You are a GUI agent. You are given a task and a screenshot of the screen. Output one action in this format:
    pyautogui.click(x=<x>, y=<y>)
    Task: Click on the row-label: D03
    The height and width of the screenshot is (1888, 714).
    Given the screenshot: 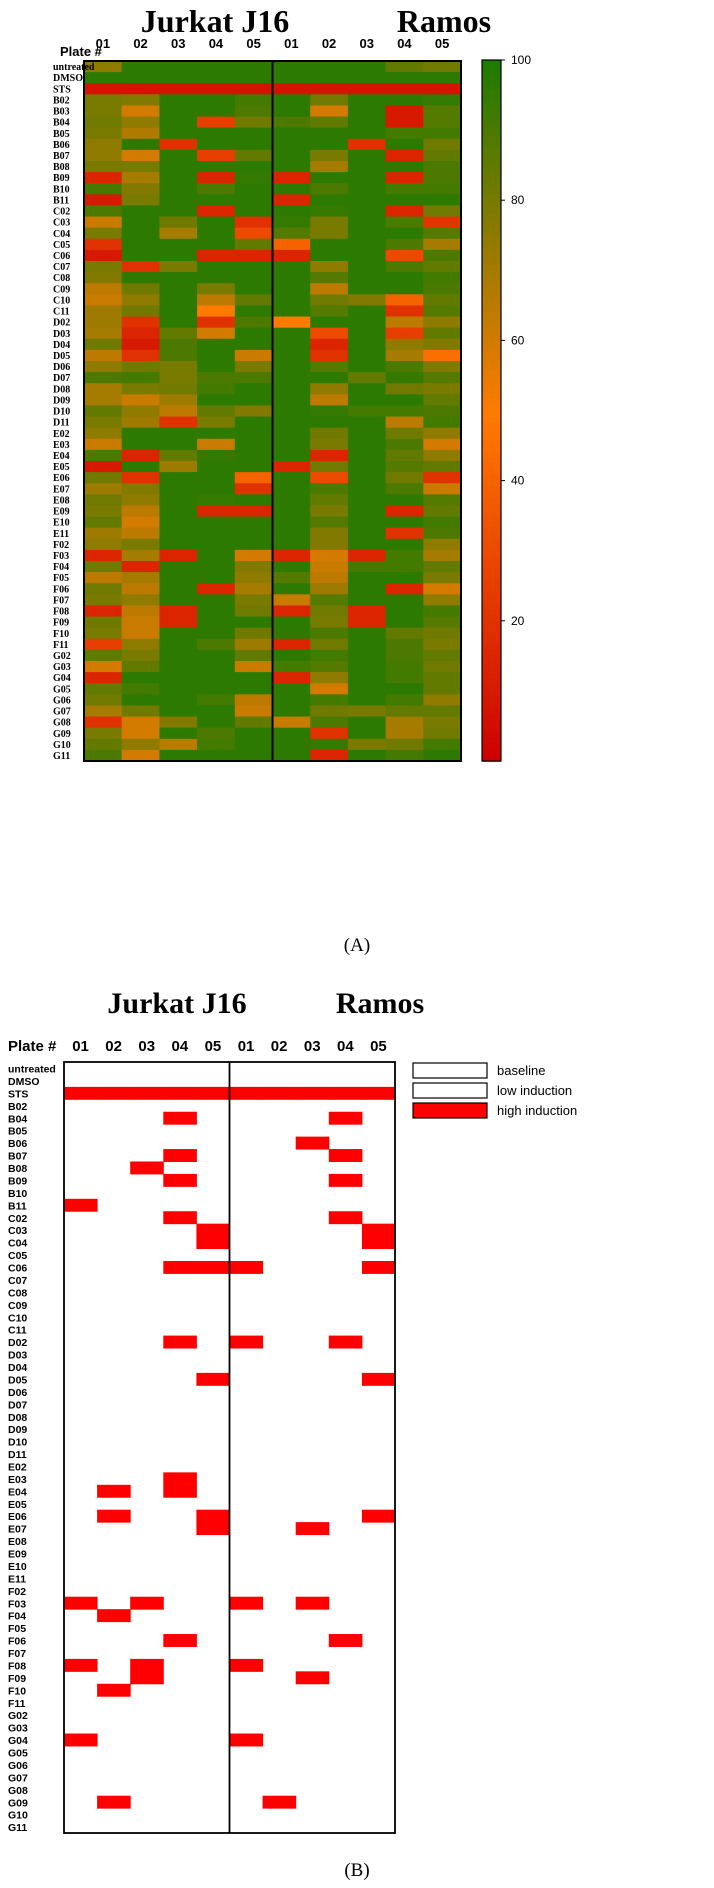 What is the action you would take?
    pyautogui.click(x=61, y=334)
    